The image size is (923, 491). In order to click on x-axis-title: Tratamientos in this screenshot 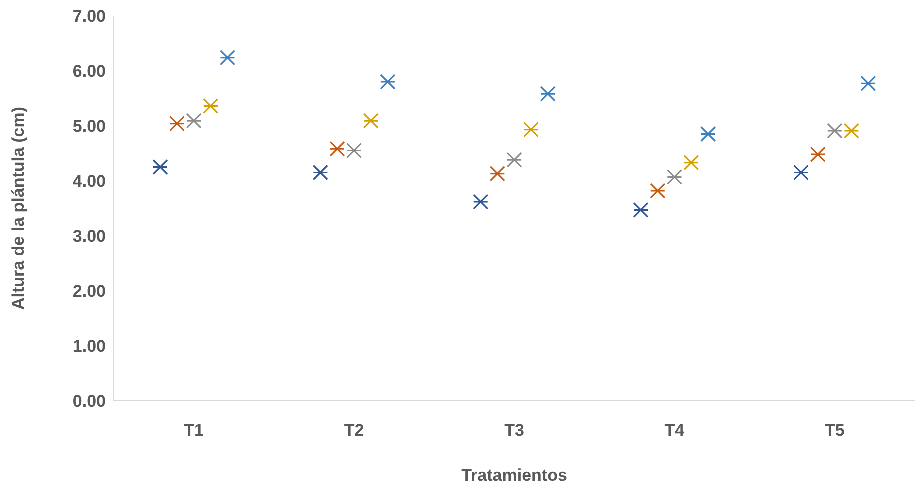, I will do `click(515, 475)`.